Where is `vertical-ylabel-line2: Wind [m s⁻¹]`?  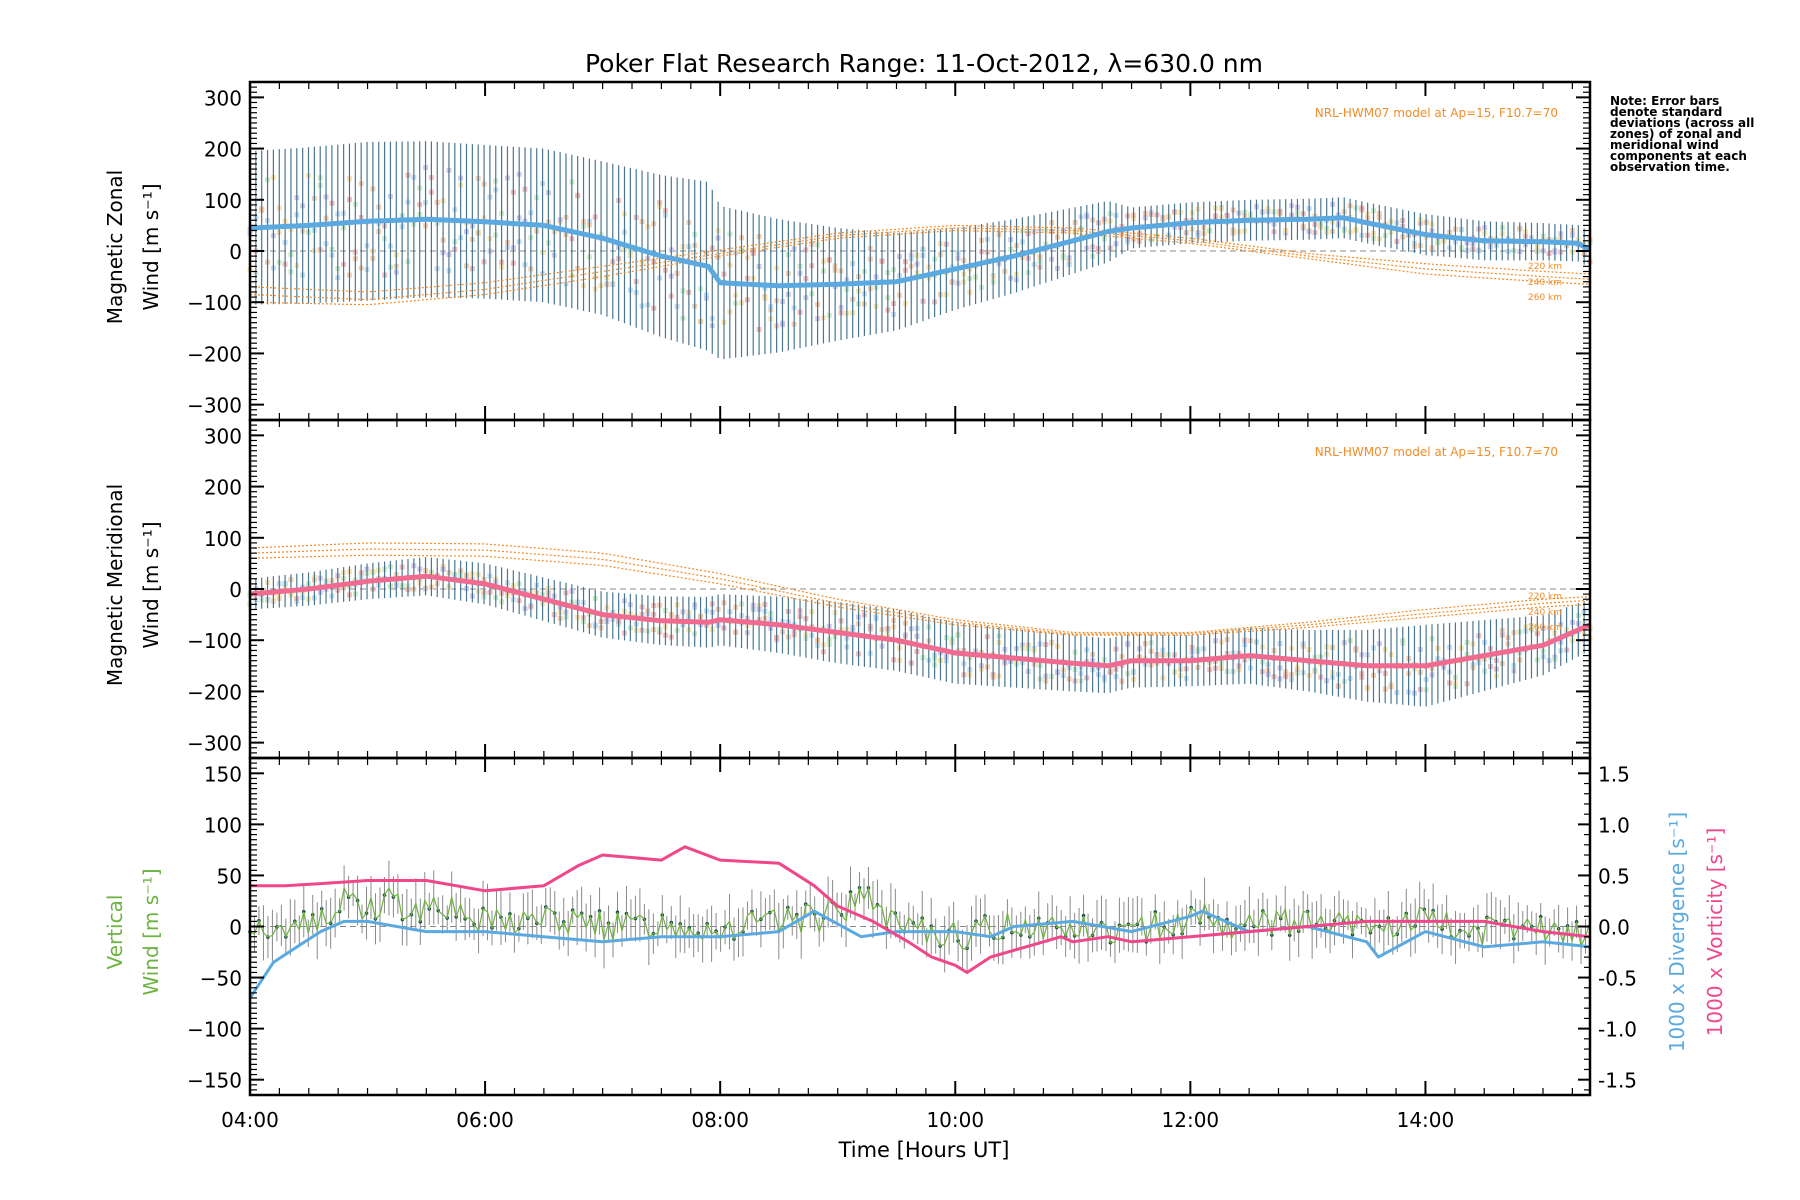
vertical-ylabel-line2: Wind [m s⁻¹] is located at coordinates (151, 931).